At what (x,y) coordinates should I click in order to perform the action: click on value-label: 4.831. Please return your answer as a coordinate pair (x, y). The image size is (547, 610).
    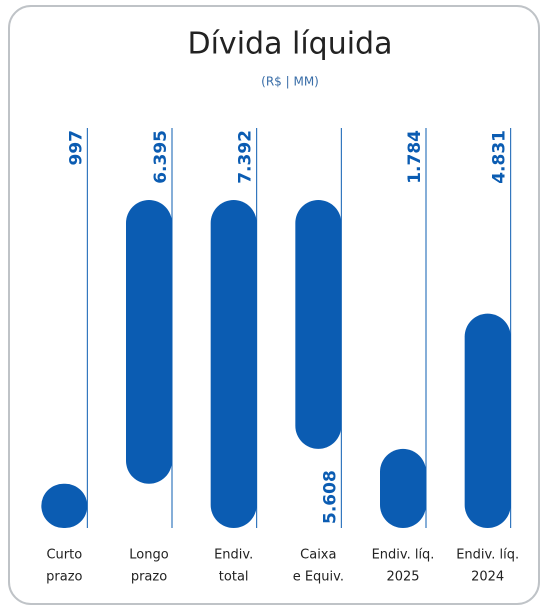
    Looking at the image, I should click on (500, 157).